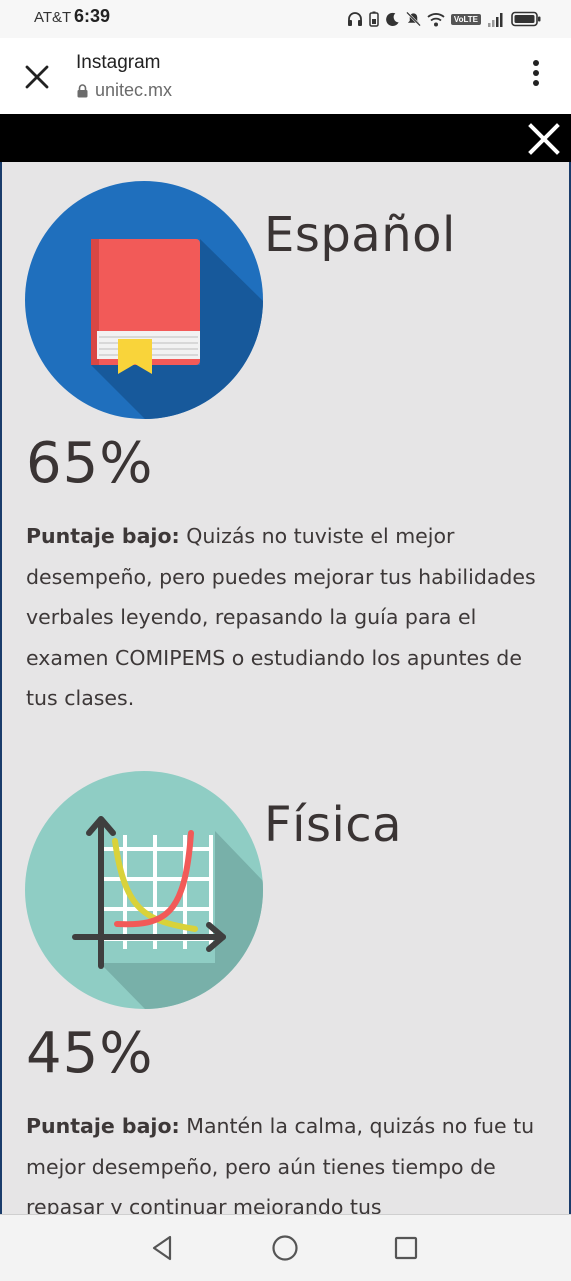 The image size is (571, 1281). I want to click on volte-icon: VoLTE, so click(465, 19).